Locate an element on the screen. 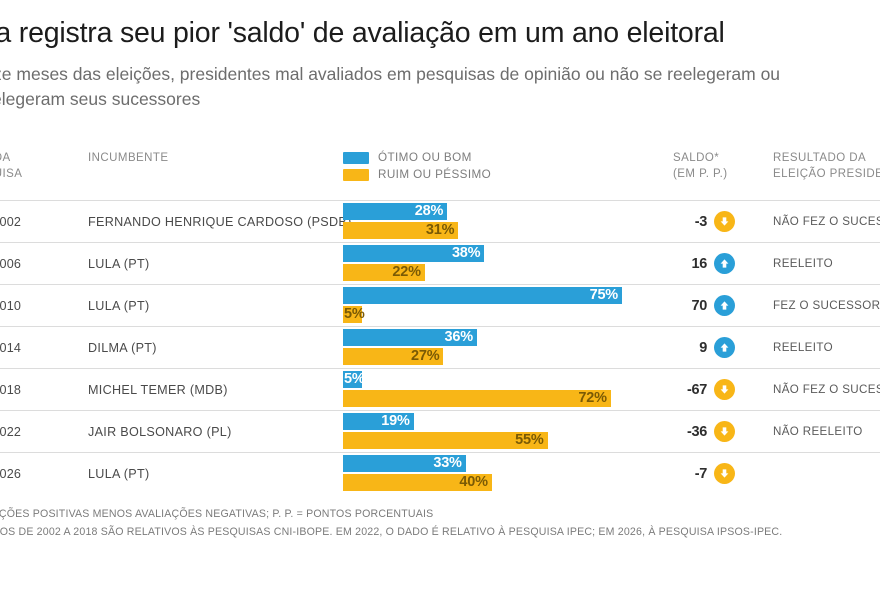 The height and width of the screenshot is (592, 880). subtitle-line-2: não elegeram seus sucessores is located at coordinates (100, 99).